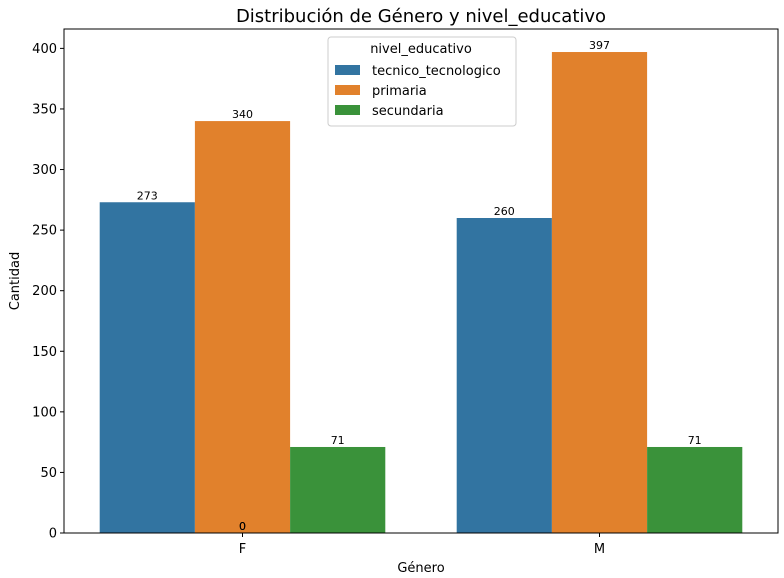 The width and height of the screenshot is (784, 578). I want to click on y-tick-label: 300, so click(44, 170).